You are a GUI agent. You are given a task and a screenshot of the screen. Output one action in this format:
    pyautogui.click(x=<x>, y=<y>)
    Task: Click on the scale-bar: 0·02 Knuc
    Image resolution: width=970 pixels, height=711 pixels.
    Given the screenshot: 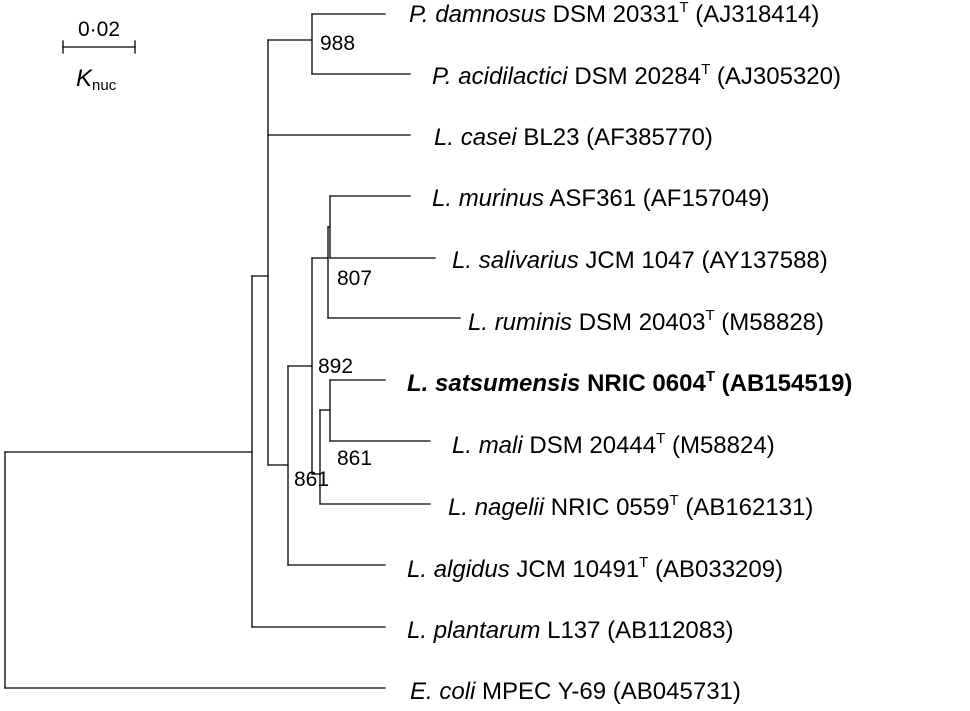 What is the action you would take?
    pyautogui.click(x=99, y=56)
    